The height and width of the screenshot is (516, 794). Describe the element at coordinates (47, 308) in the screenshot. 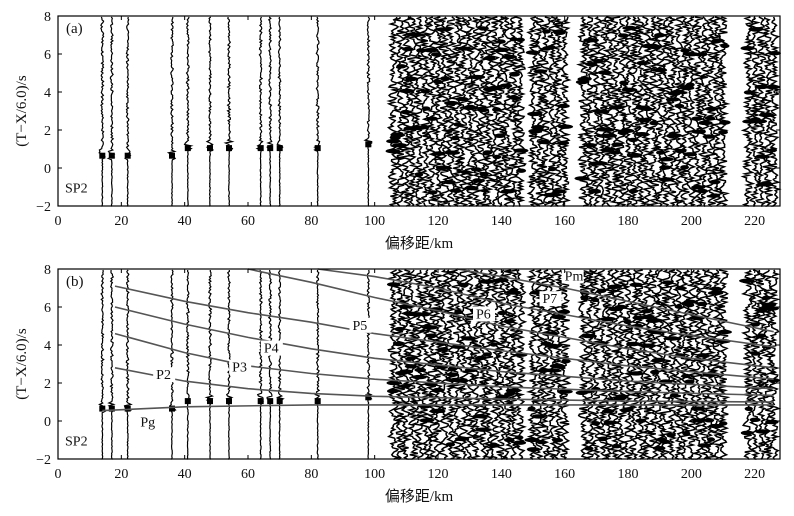

I see `y-tick-label: 6` at that location.